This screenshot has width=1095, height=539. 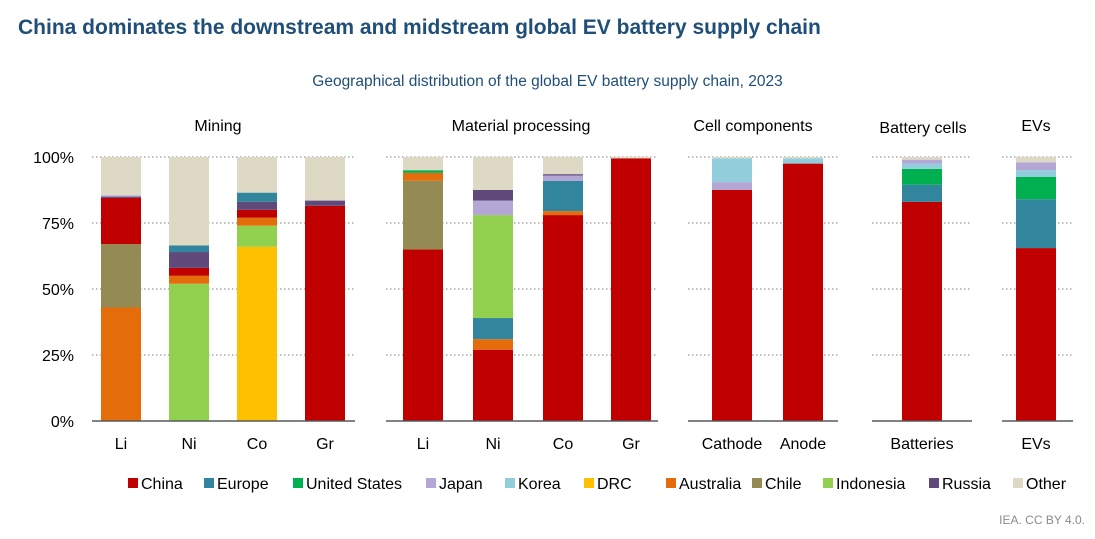 I want to click on y-tick-label: 0%, so click(x=62, y=422).